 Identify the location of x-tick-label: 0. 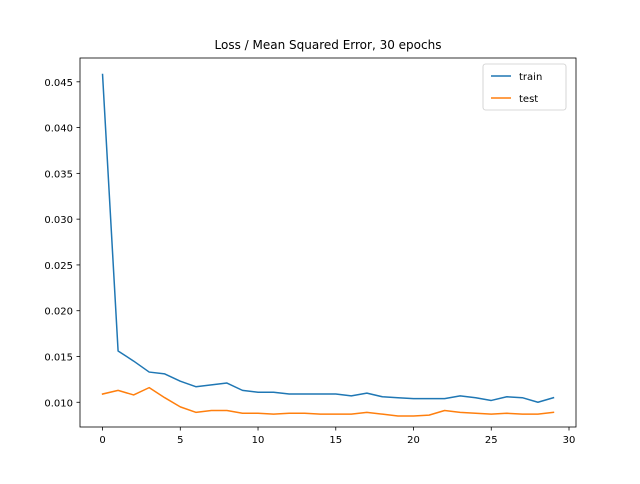
(102, 440).